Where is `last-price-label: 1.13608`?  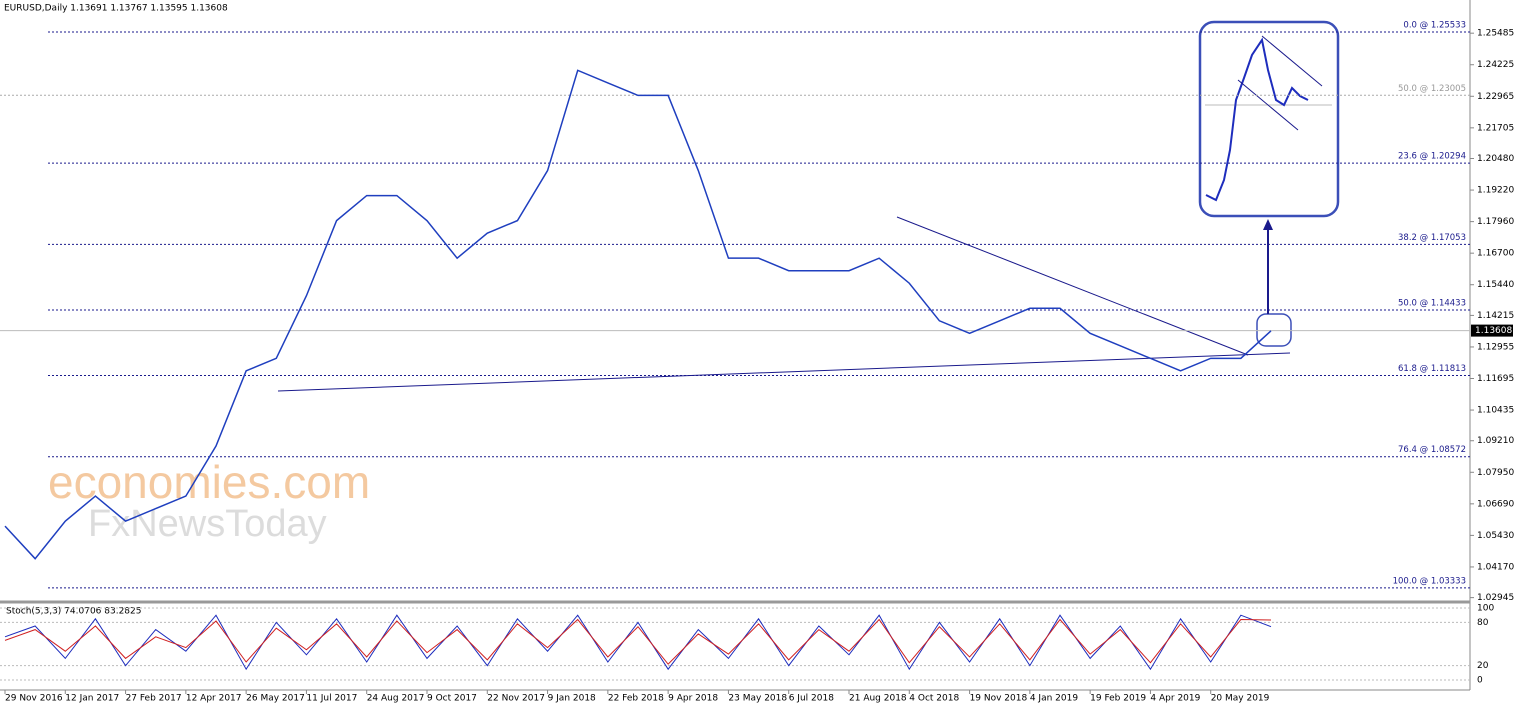 last-price-label: 1.13608 is located at coordinates (1493, 331).